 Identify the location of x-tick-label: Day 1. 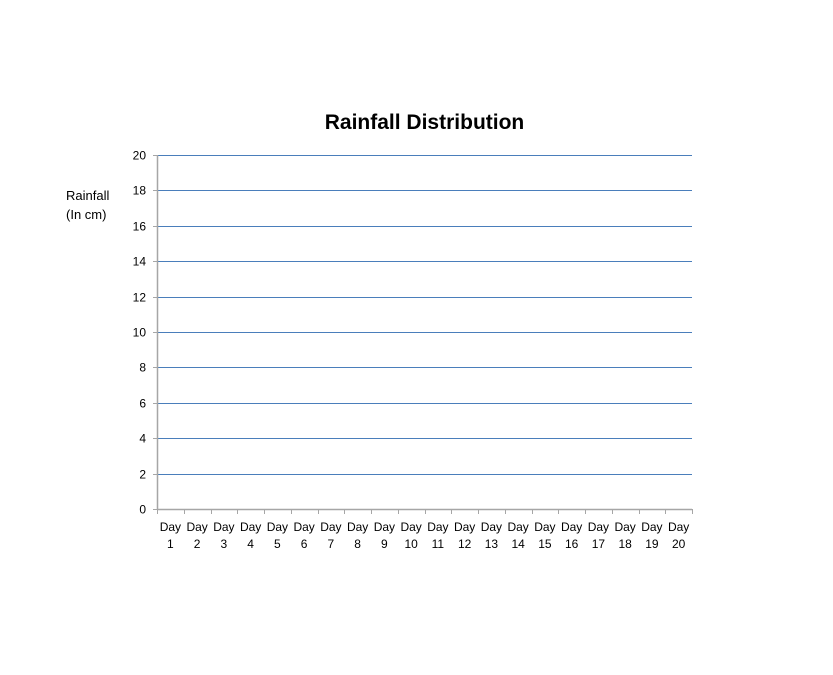
(170, 535).